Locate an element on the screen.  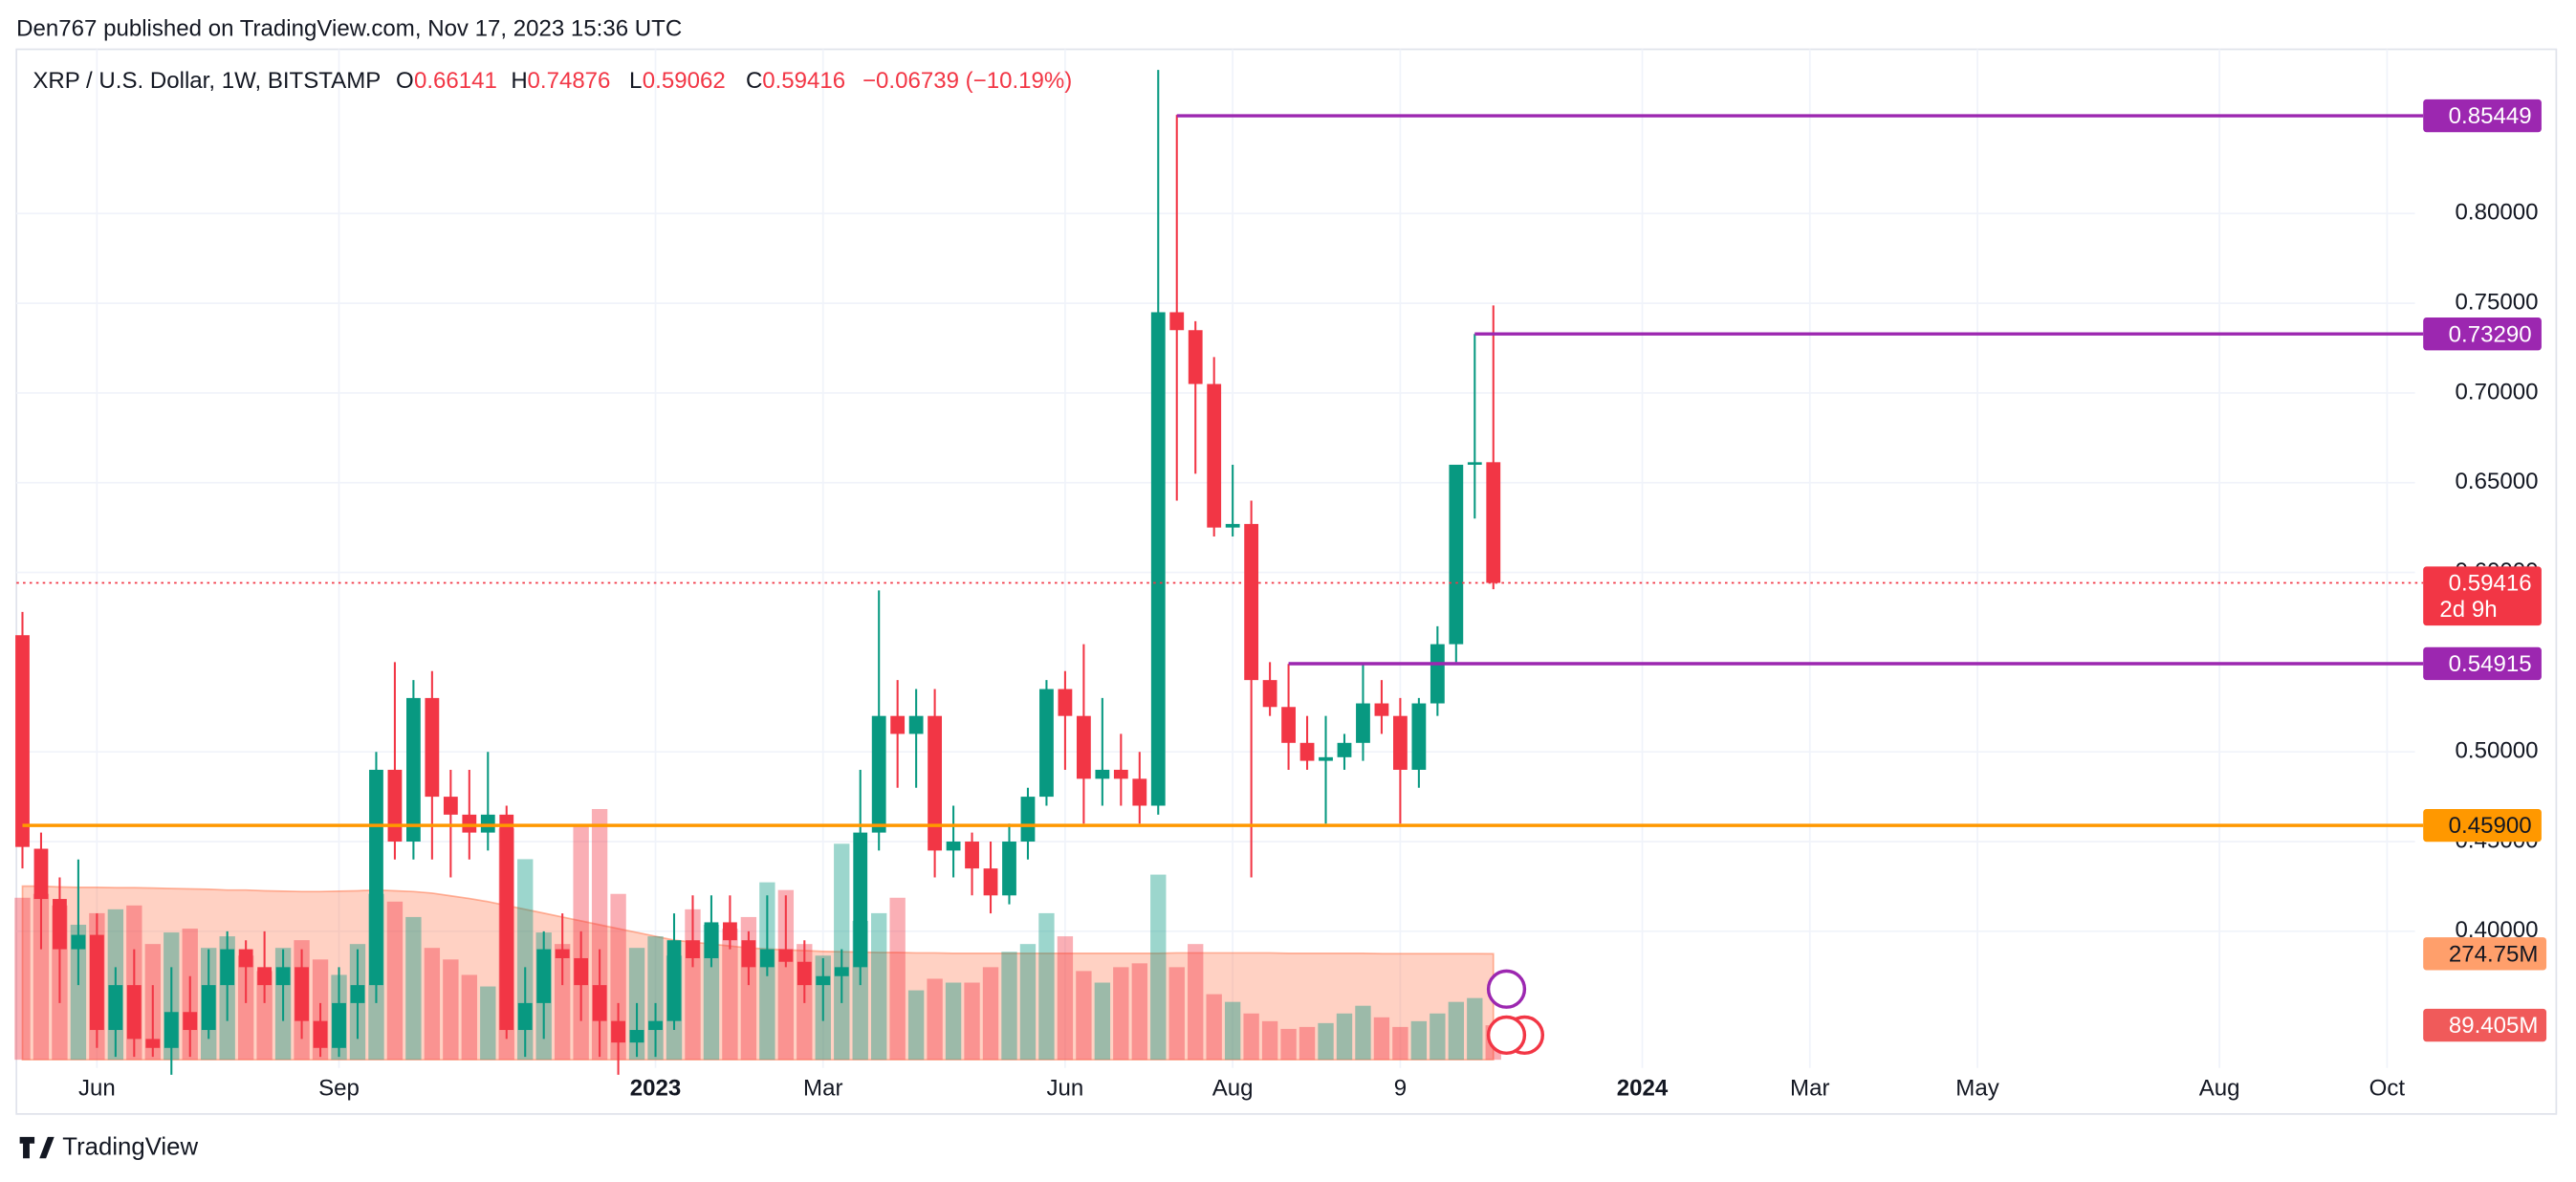
ohlc-value: 0.66141 is located at coordinates (455, 81).